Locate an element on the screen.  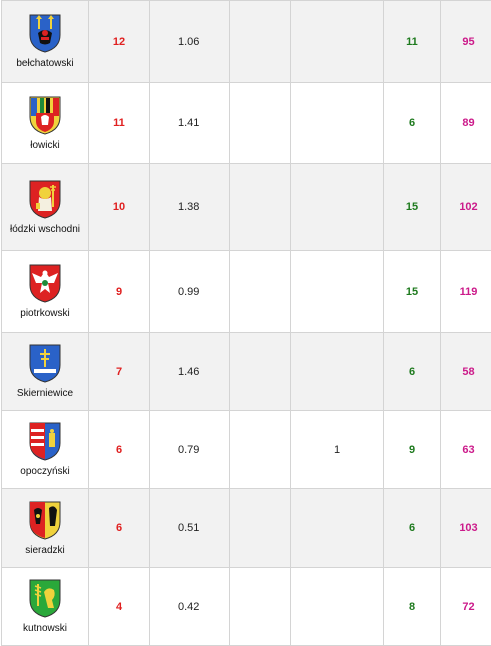
value-ratio: 0.51 is located at coordinates (189, 528).